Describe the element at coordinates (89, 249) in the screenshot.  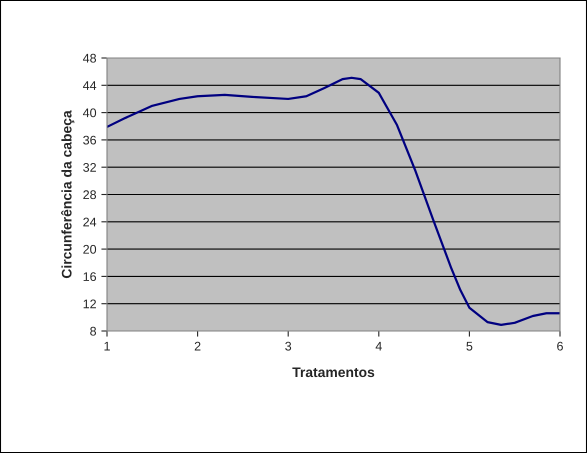
I see `y-tick-label: 20` at that location.